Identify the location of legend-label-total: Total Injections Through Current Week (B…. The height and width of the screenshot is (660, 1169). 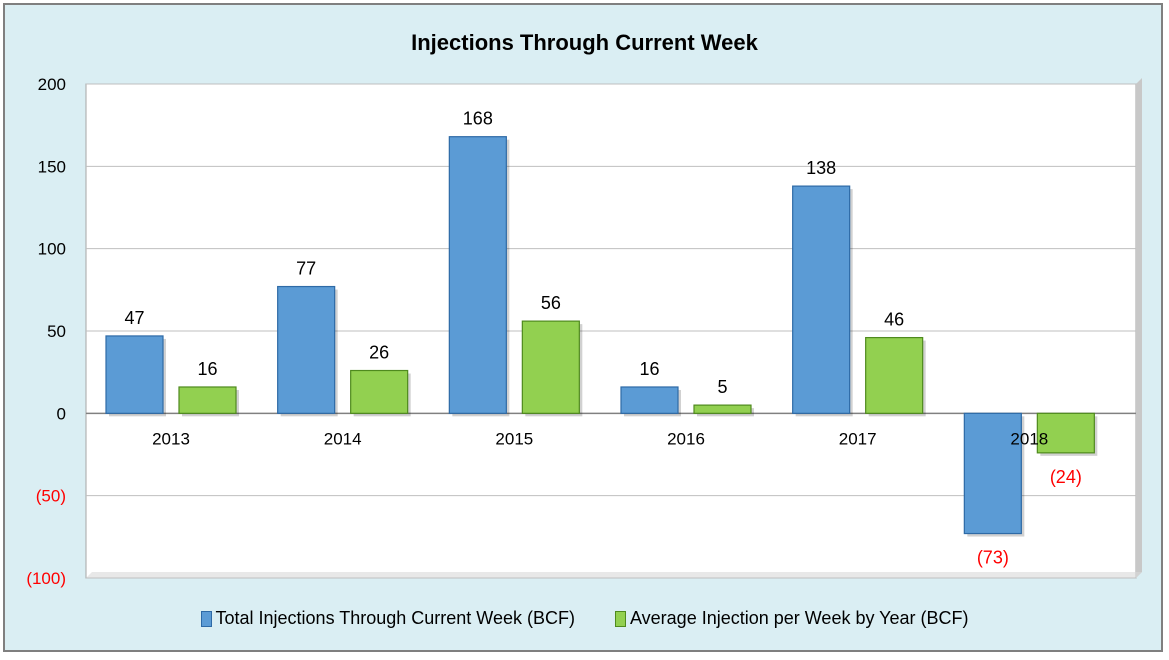
(395, 618).